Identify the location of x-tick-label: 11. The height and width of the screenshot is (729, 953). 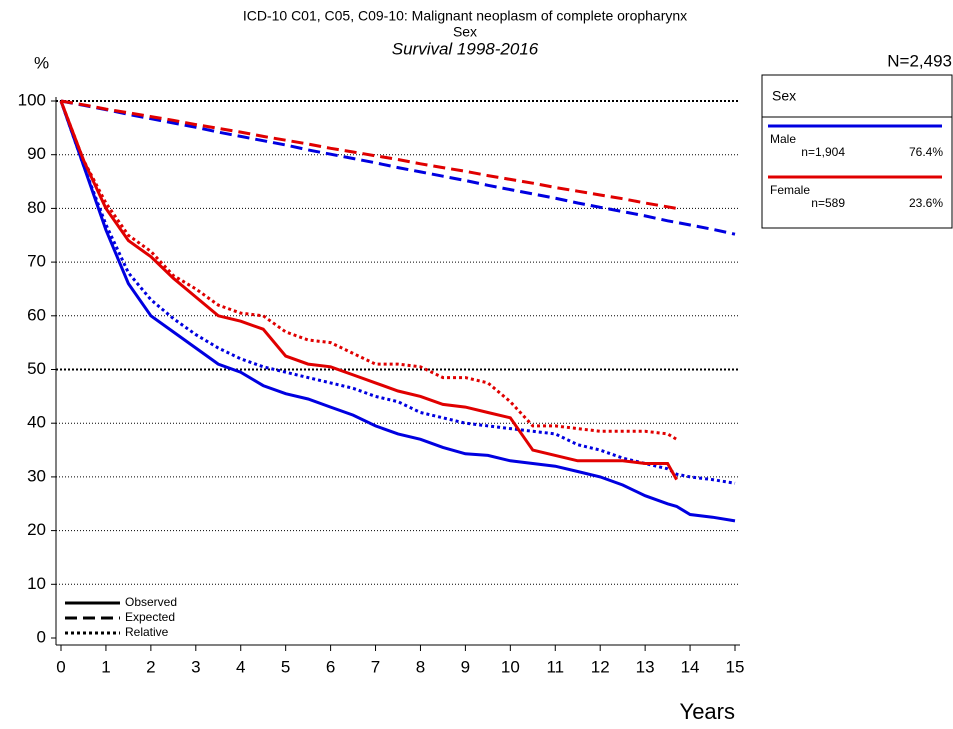
(555, 666).